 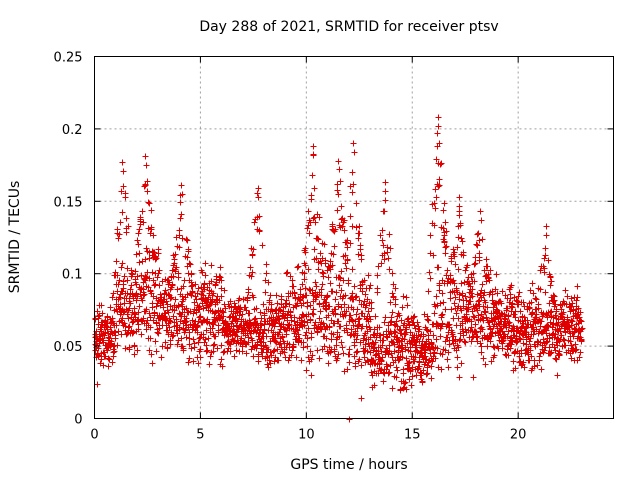 What do you see at coordinates (200, 435) in the screenshot?
I see `x-tick-label: 5` at bounding box center [200, 435].